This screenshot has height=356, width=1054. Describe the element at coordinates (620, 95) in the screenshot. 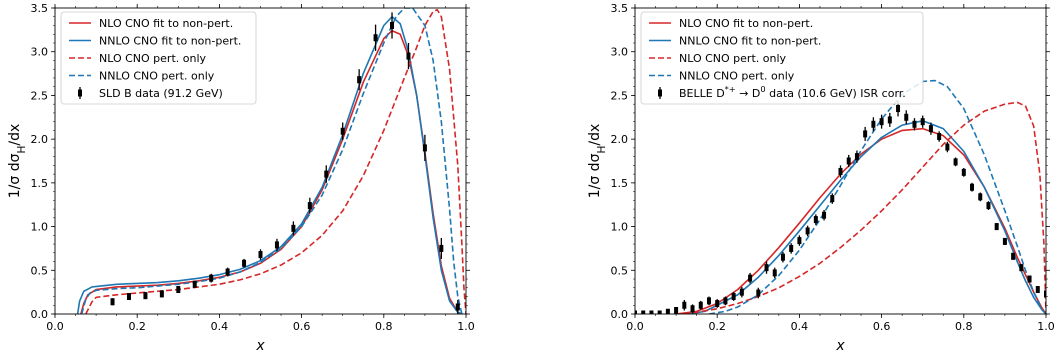

I see `y-tick-label: 2.5` at that location.